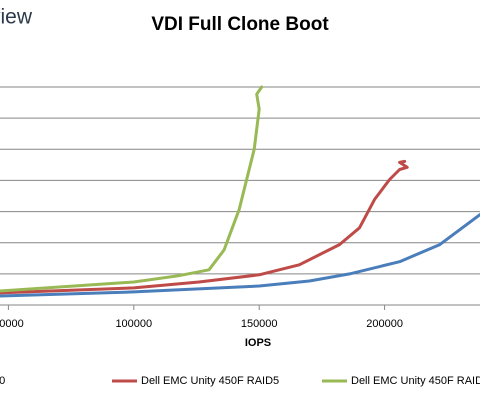 This screenshot has height=401, width=480. Describe the element at coordinates (12, 324) in the screenshot. I see `x-tick-label: 50000` at that location.